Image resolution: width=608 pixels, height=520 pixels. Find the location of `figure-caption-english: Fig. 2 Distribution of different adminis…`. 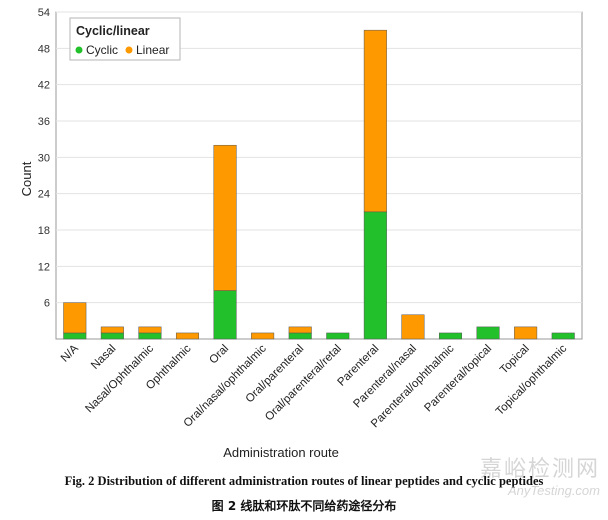

figure-caption-english: Fig. 2 Distribution of different adminis… is located at coordinates (304, 481).